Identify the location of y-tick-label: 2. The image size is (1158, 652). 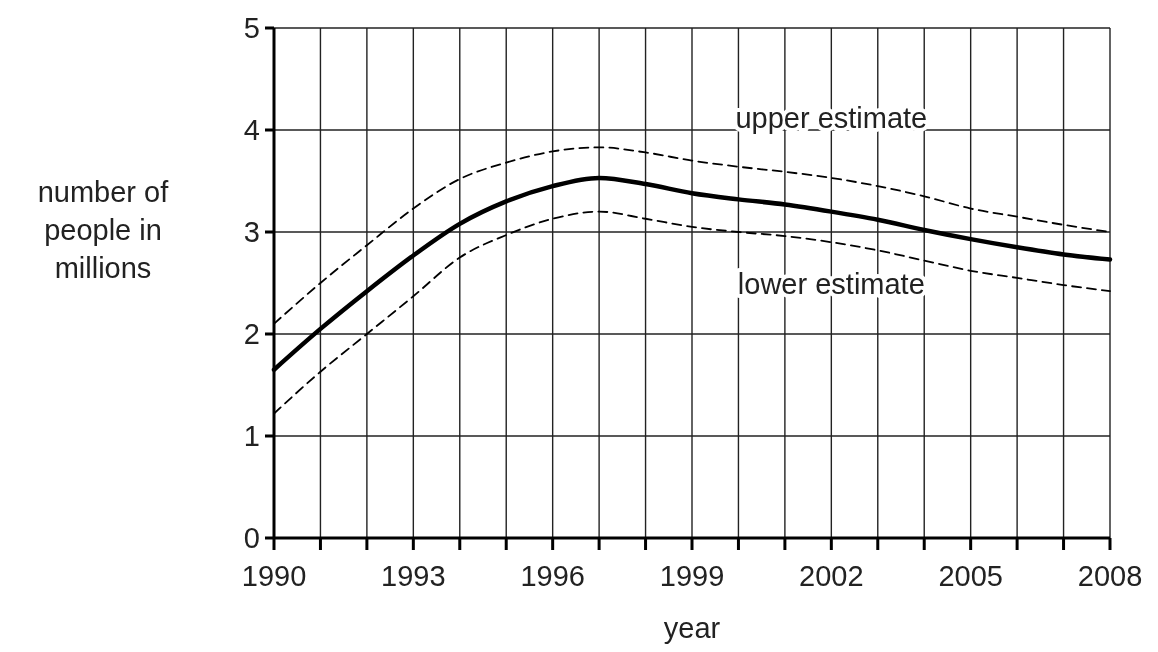
(251, 334).